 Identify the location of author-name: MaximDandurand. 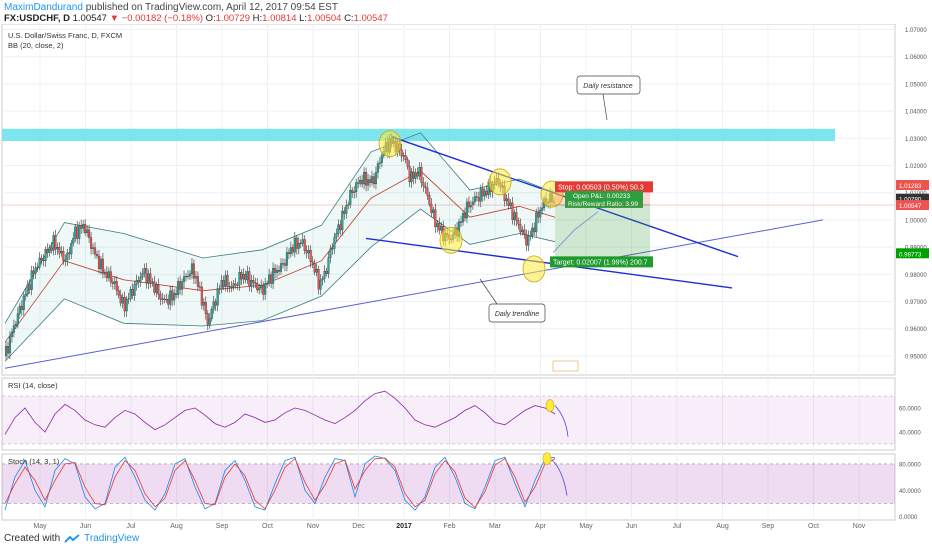
(43, 7).